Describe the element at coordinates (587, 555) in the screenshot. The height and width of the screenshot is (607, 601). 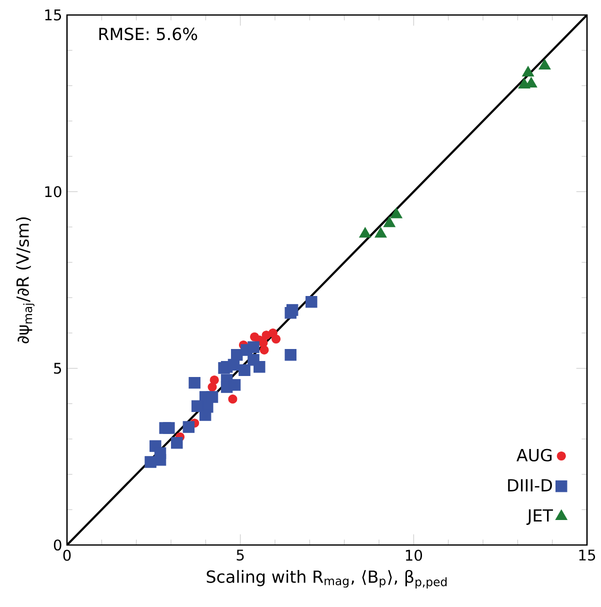
I see `x-tick-label: 15` at that location.